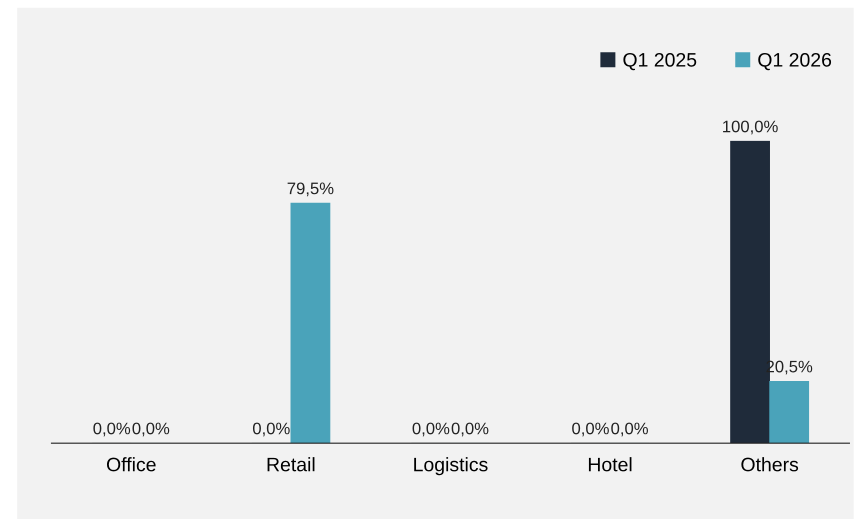 This screenshot has width=858, height=519. I want to click on legend-label: Q1 2026, so click(795, 61).